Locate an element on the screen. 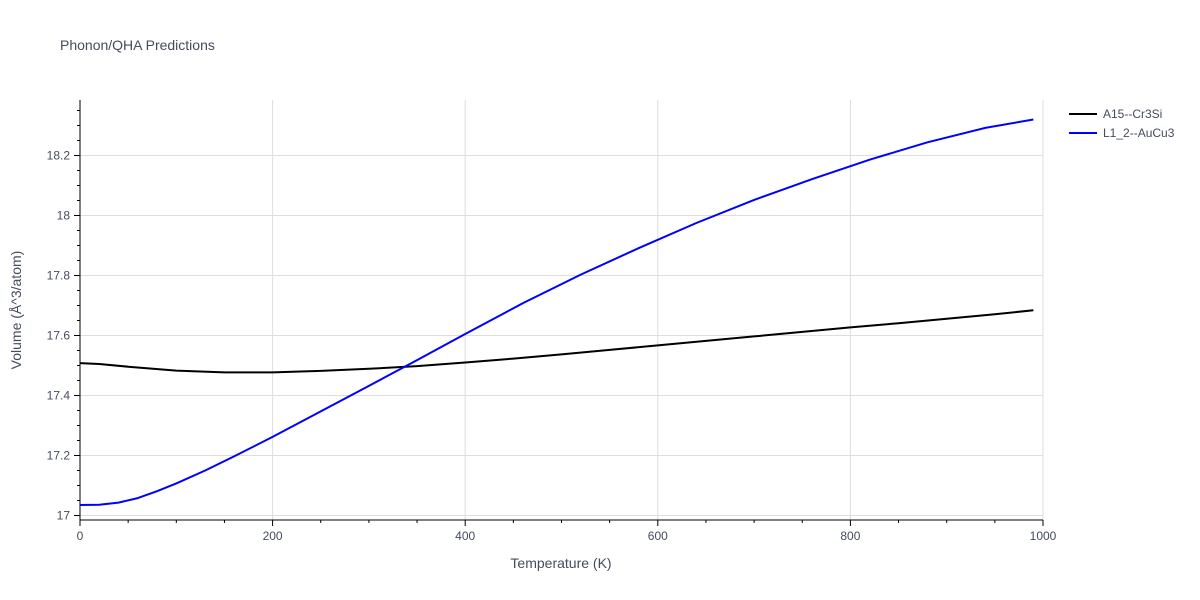 This screenshot has height=600, width=1200. y-tick-label: 17.6 is located at coordinates (59, 336).